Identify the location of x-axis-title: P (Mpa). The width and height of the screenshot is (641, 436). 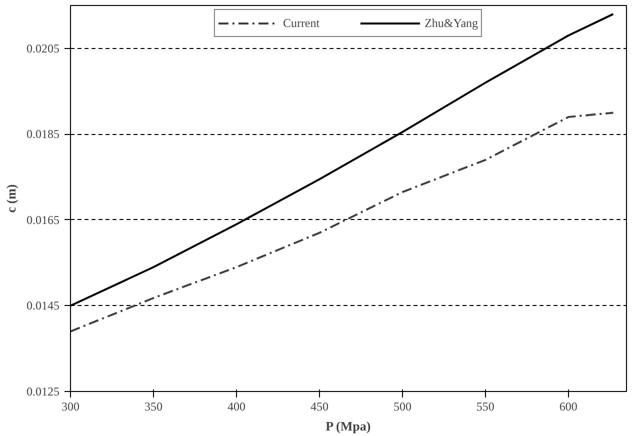
(348, 426).